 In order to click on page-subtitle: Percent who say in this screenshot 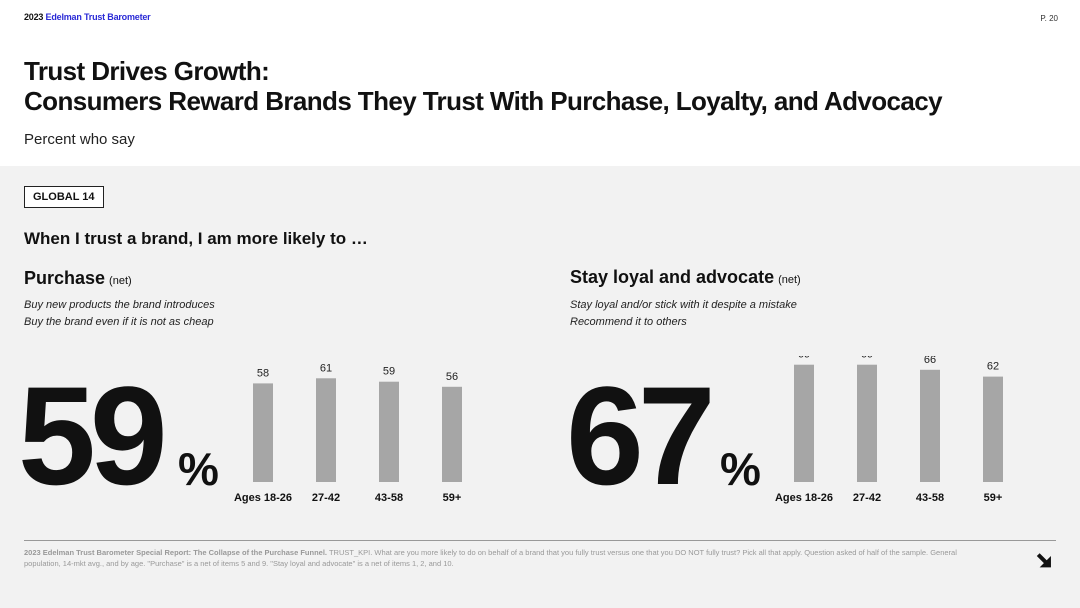, I will do `click(79, 139)`.